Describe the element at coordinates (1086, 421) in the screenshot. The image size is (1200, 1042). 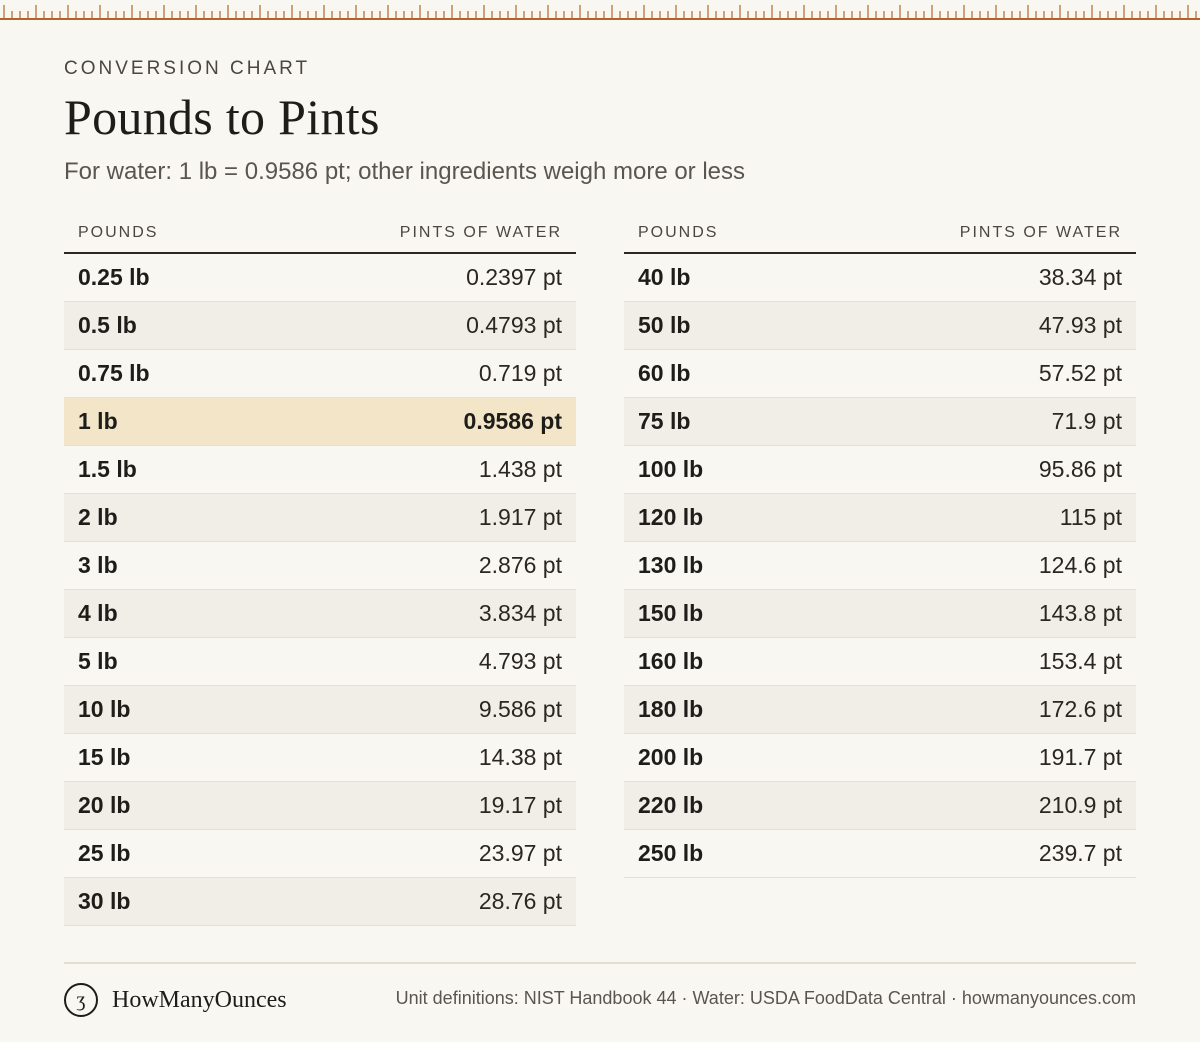
I see `pints-cell: 71.9 pt` at that location.